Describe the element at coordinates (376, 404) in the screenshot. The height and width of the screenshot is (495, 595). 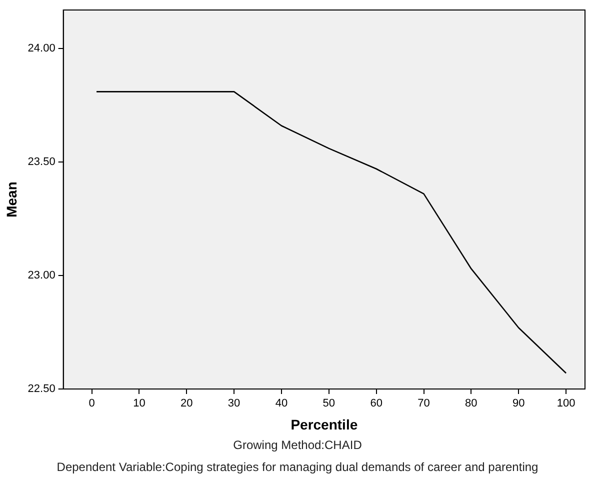
I see `x-tick-label: 60` at that location.